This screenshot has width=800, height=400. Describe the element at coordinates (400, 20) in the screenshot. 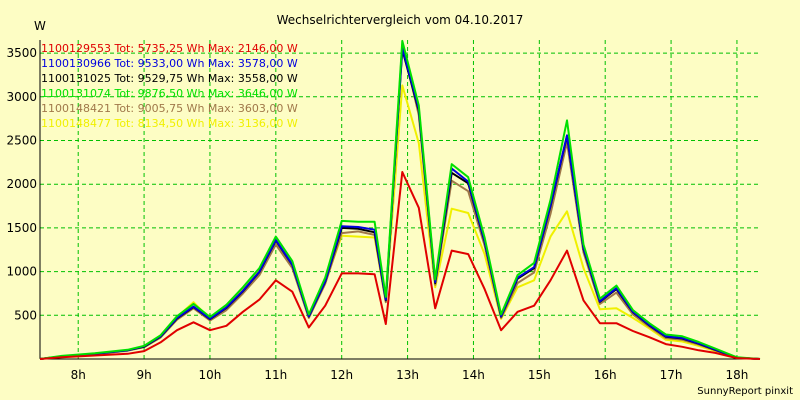

I see `chart-title: Wechselrichtervergleich vom 04.10.2017` at that location.